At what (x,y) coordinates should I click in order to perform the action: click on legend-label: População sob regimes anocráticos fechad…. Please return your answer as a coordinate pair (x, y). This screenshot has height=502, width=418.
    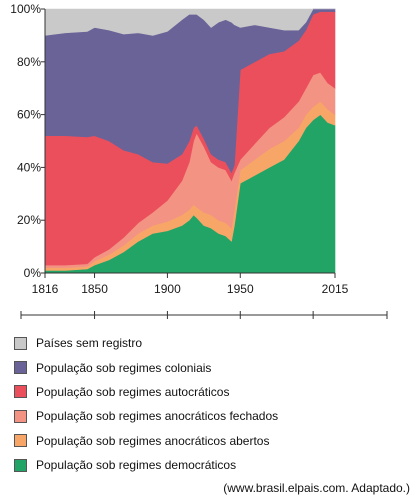
    Looking at the image, I should click on (157, 416).